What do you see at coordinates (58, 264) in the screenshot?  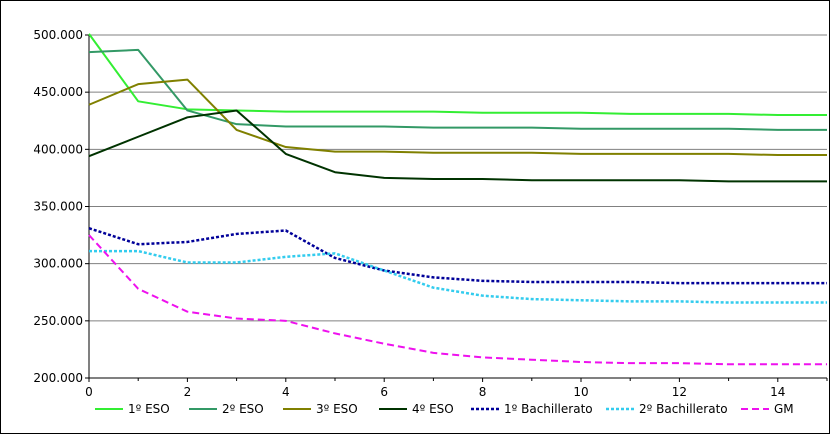 I see `y-tick-label: 300.000` at bounding box center [58, 264].